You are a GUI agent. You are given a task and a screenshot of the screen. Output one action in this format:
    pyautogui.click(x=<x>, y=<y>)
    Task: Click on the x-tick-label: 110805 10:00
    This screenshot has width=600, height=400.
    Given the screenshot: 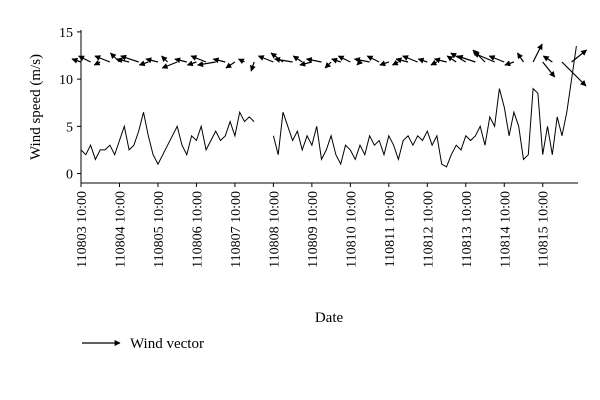 What is the action you would take?
    pyautogui.click(x=159, y=229)
    